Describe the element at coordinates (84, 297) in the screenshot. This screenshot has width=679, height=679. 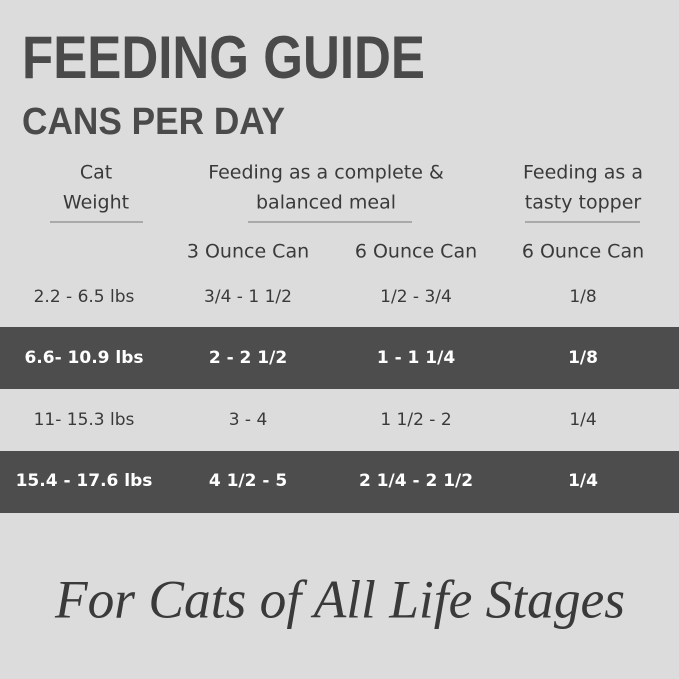
I see `table-cell: 2.2 - 6.5 lbs` at that location.